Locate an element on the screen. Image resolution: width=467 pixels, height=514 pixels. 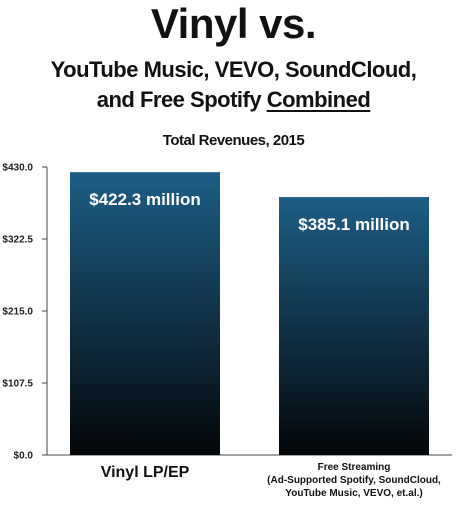
y-tick-label: $215.0 is located at coordinates (17, 312).